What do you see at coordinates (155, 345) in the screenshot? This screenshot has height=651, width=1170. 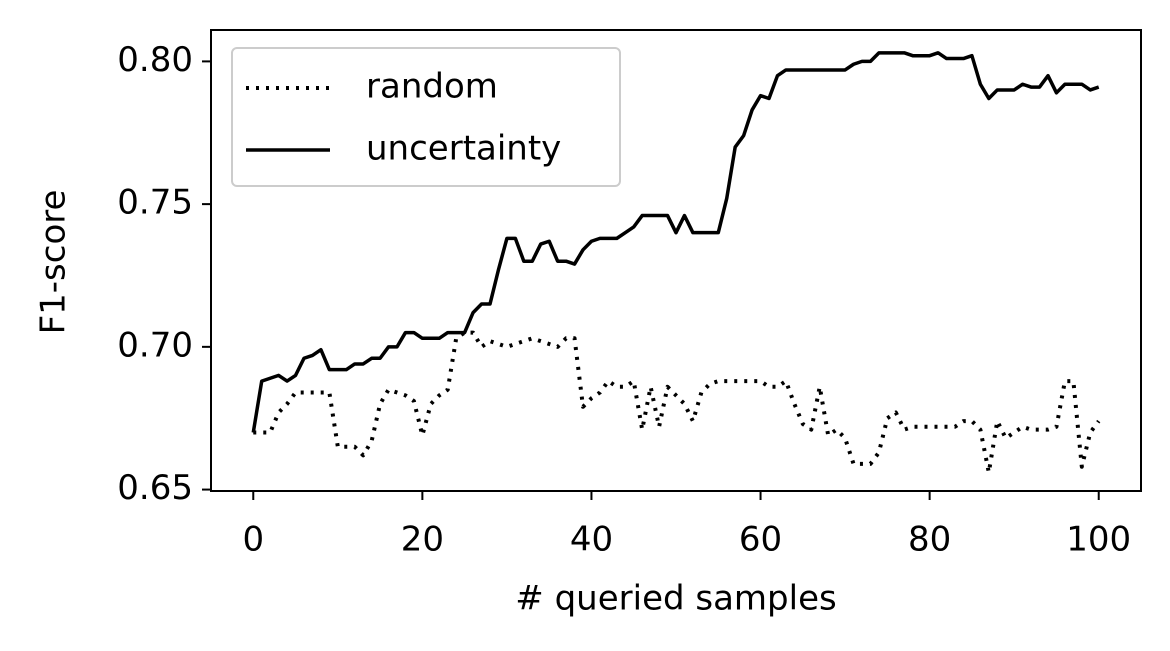 I see `y-tick-label: 0.70` at bounding box center [155, 345].